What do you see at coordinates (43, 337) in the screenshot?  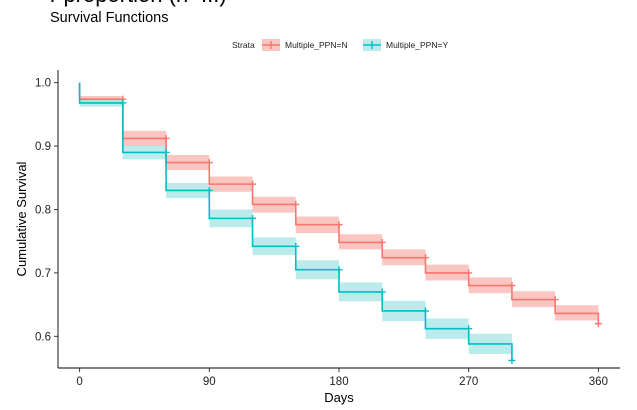 I see `y-tick-label: 0.6` at bounding box center [43, 337].